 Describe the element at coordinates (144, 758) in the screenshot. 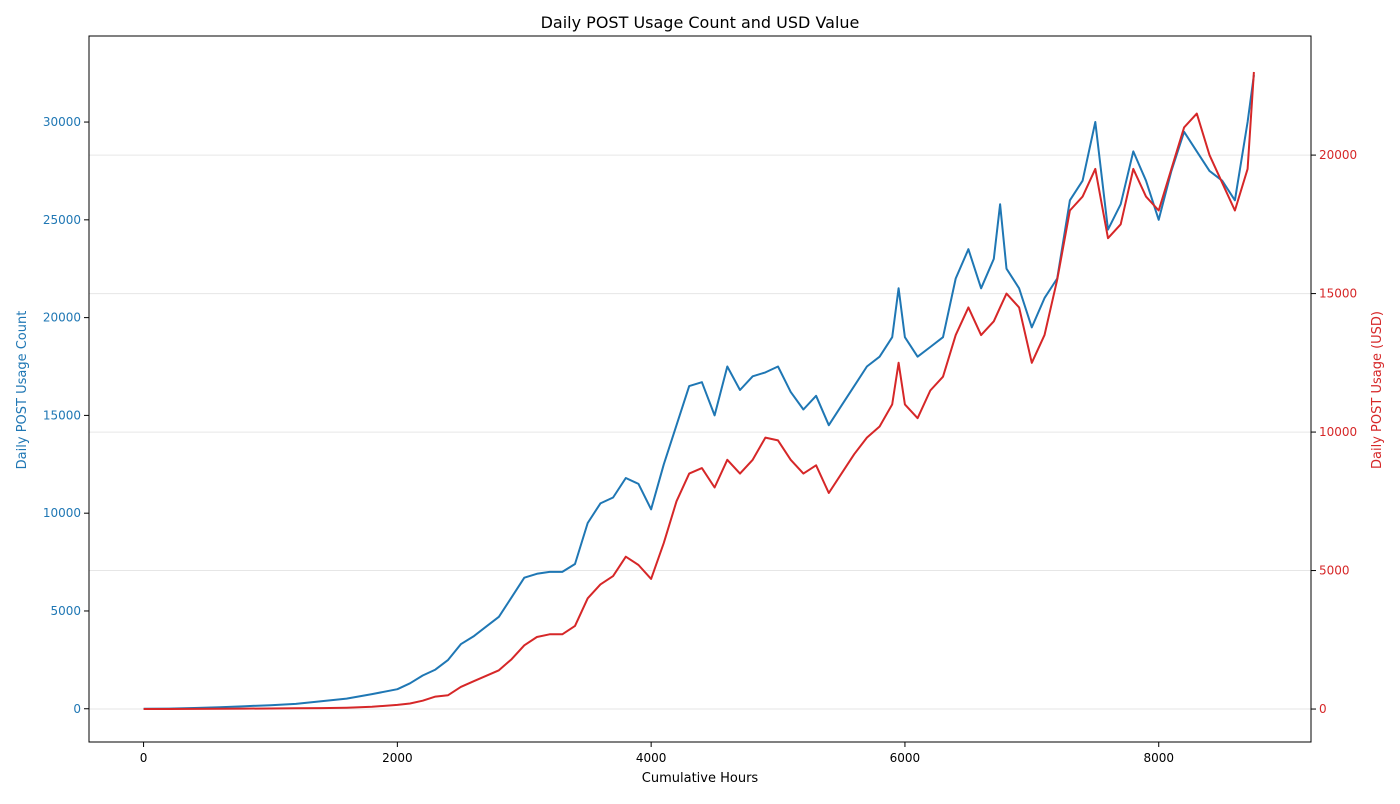

I see `x-tick-label-0: 0` at that location.